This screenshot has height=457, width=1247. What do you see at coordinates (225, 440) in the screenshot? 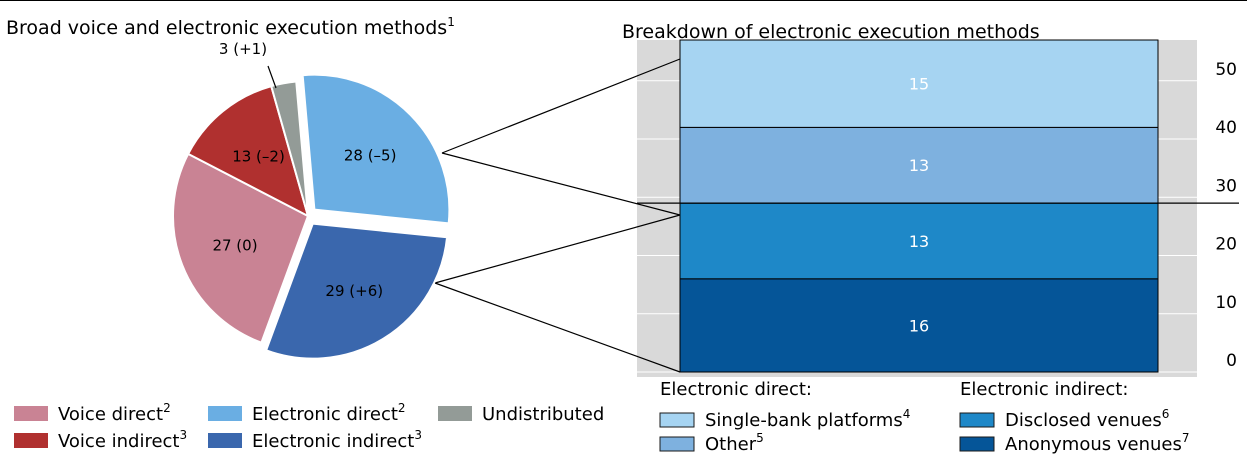
I see `legend-swatch-electronic-indirect` at bounding box center [225, 440].